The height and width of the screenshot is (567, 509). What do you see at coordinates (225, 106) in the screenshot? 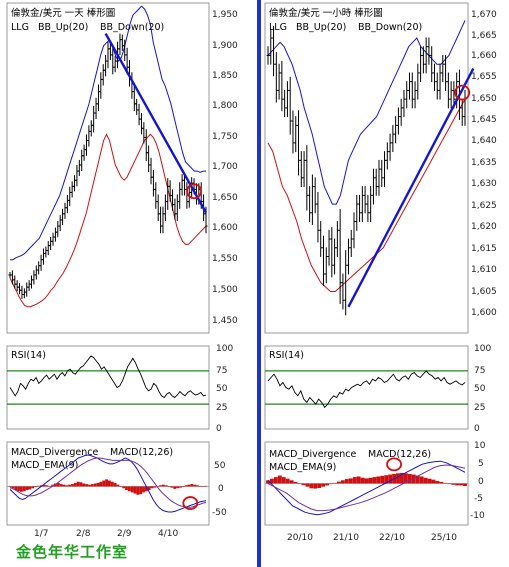
I see `daily-y-tick: 1,800` at bounding box center [225, 106].